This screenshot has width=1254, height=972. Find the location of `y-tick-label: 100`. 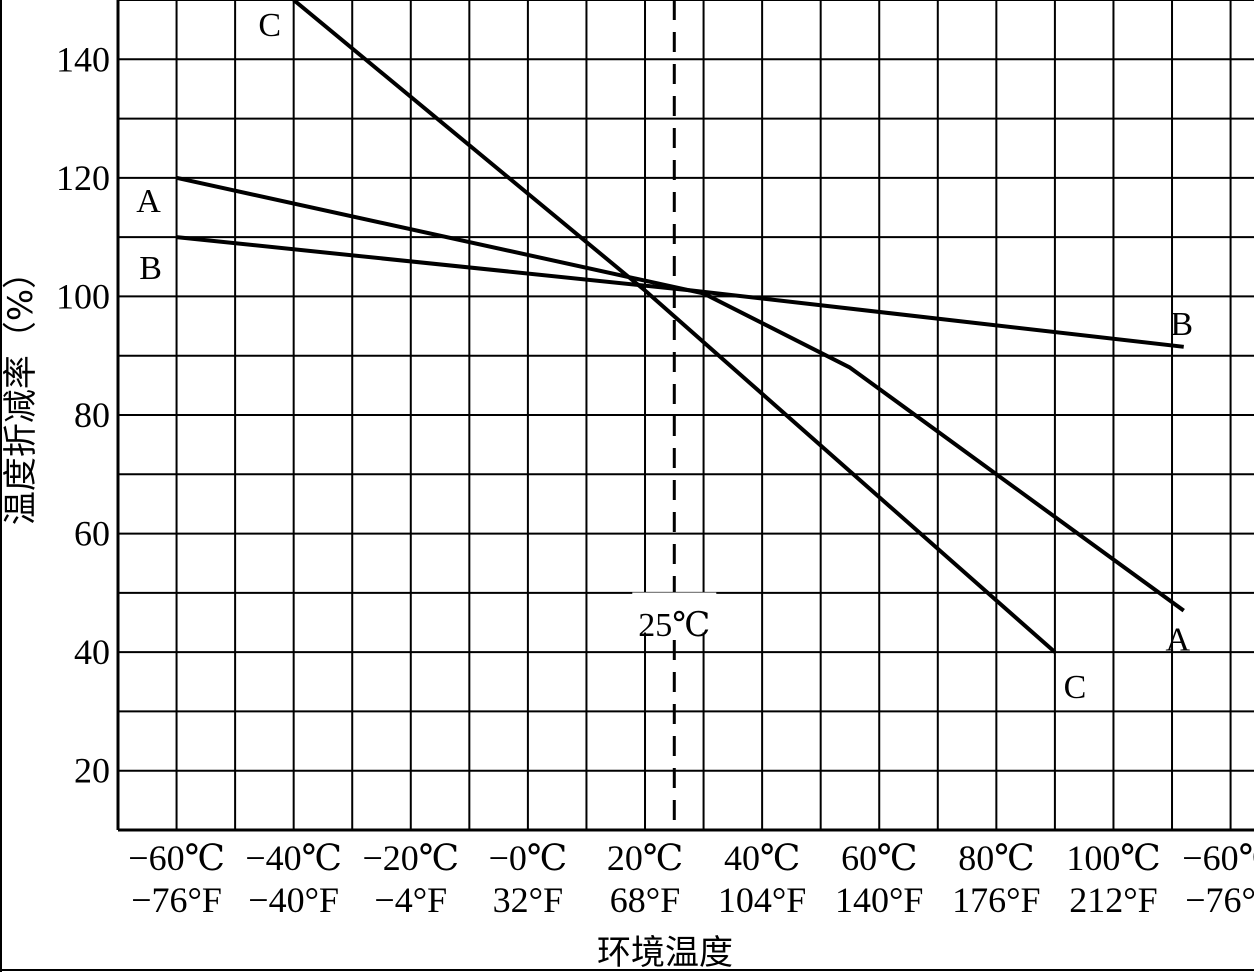

y-tick-label: 100 is located at coordinates (83, 296).